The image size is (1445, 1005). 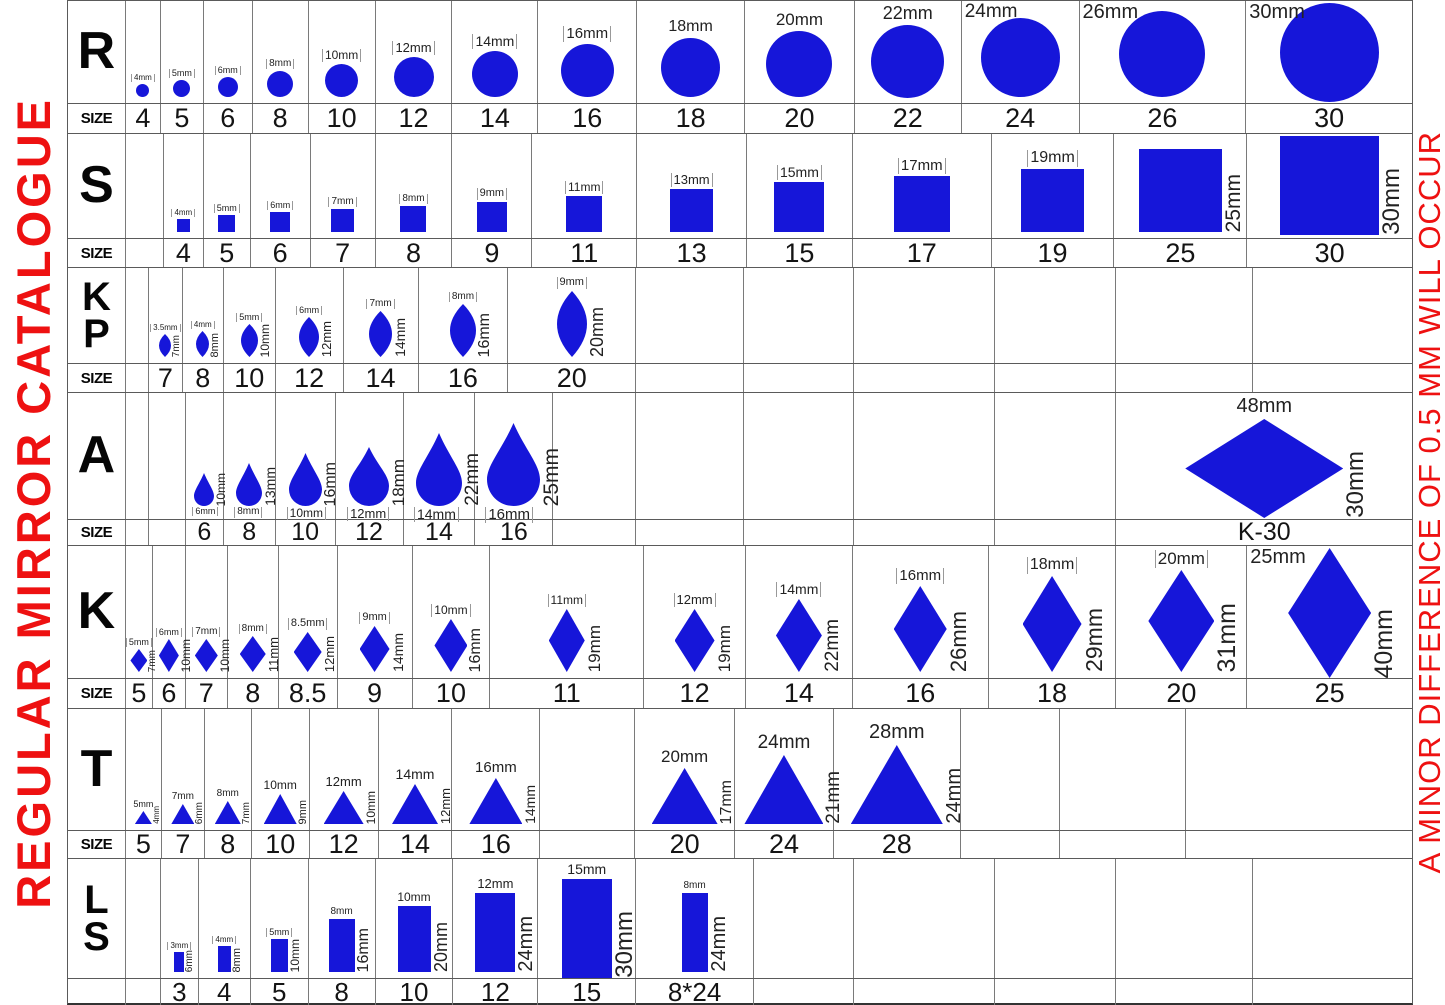 What do you see at coordinates (576, 640) in the screenshot?
I see `shape-wrap: 19mm` at bounding box center [576, 640].